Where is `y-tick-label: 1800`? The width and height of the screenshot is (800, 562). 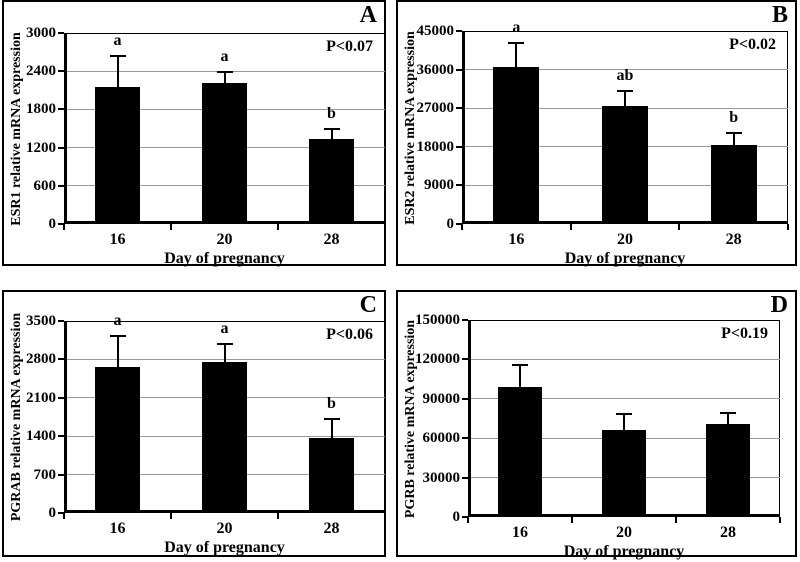
y-tick-label: 1800 is located at coordinates (41, 109).